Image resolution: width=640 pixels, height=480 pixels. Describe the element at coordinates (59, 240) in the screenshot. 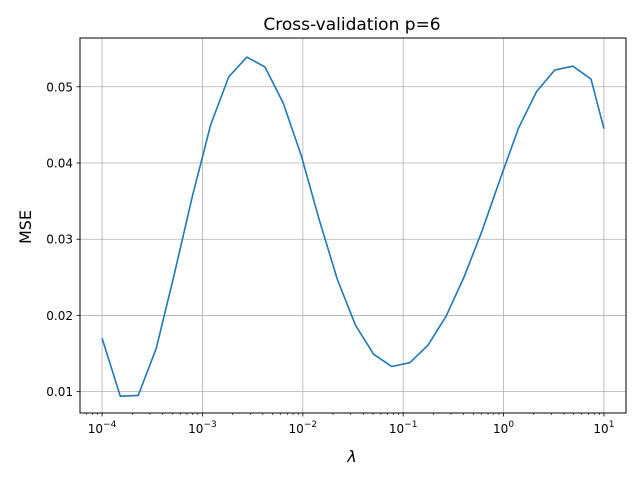

I see `y-tick-label: 0.03` at that location.